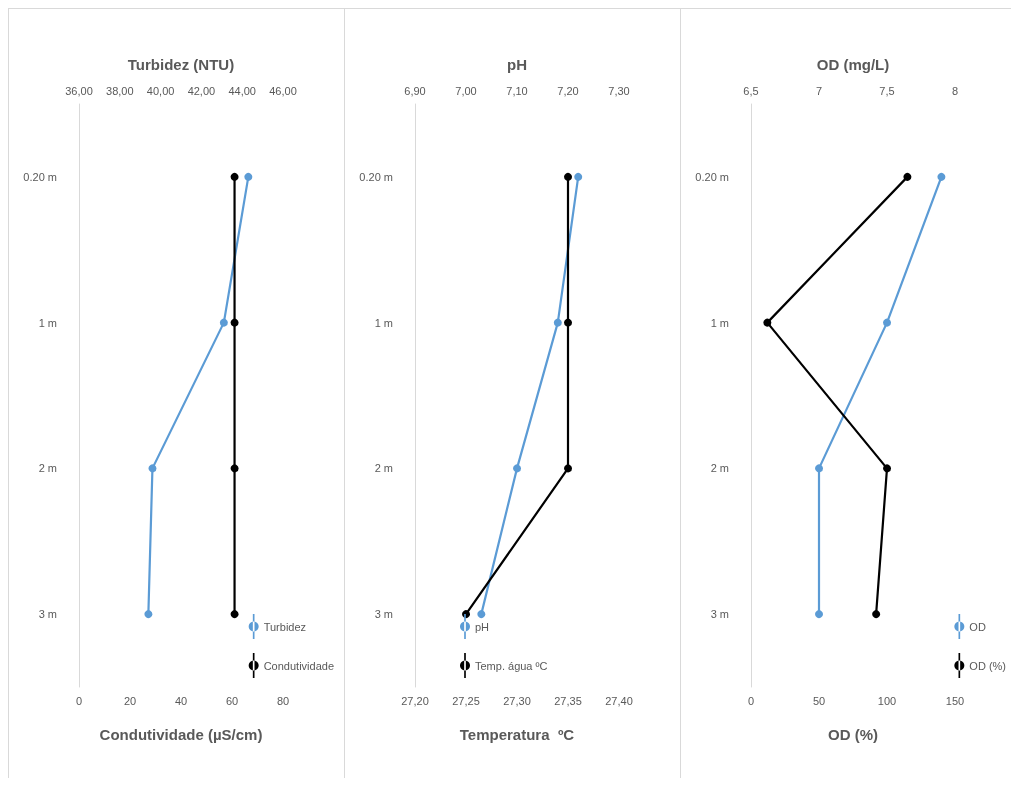 The width and height of the screenshot is (1011, 792). I want to click on x-axis-title: Condutividade (µS/cm), so click(181, 734).